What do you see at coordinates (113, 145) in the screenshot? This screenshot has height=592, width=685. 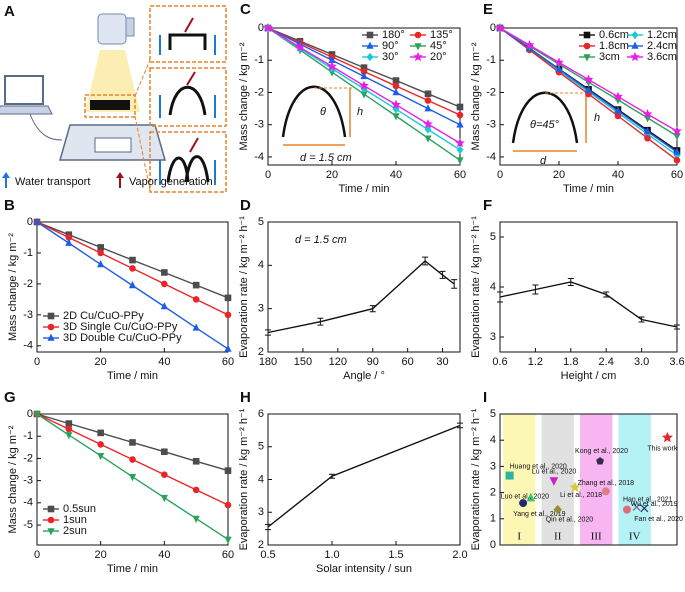 I see `balance-display` at bounding box center [113, 145].